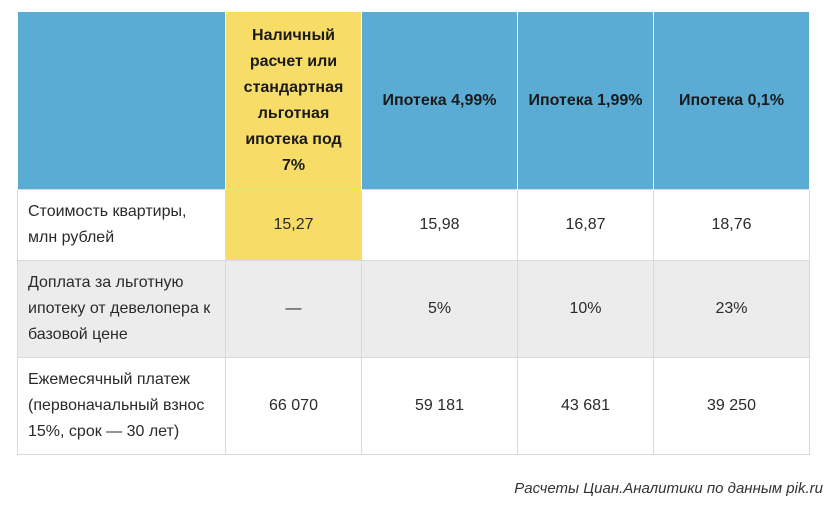 Image resolution: width=830 pixels, height=509 pixels. I want to click on cell-price-4-99: 15,98, so click(439, 225).